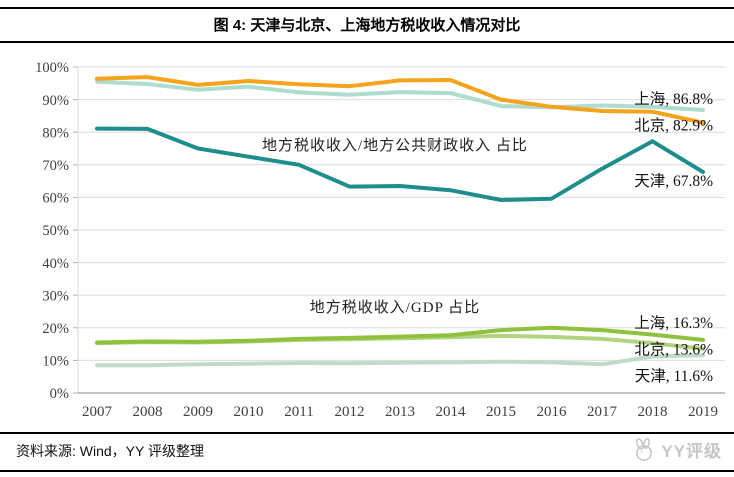  Describe the element at coordinates (673, 99) in the screenshot. I see `series-label-shanghai-tax-to-fiscal: 上海, 86.8%` at that location.